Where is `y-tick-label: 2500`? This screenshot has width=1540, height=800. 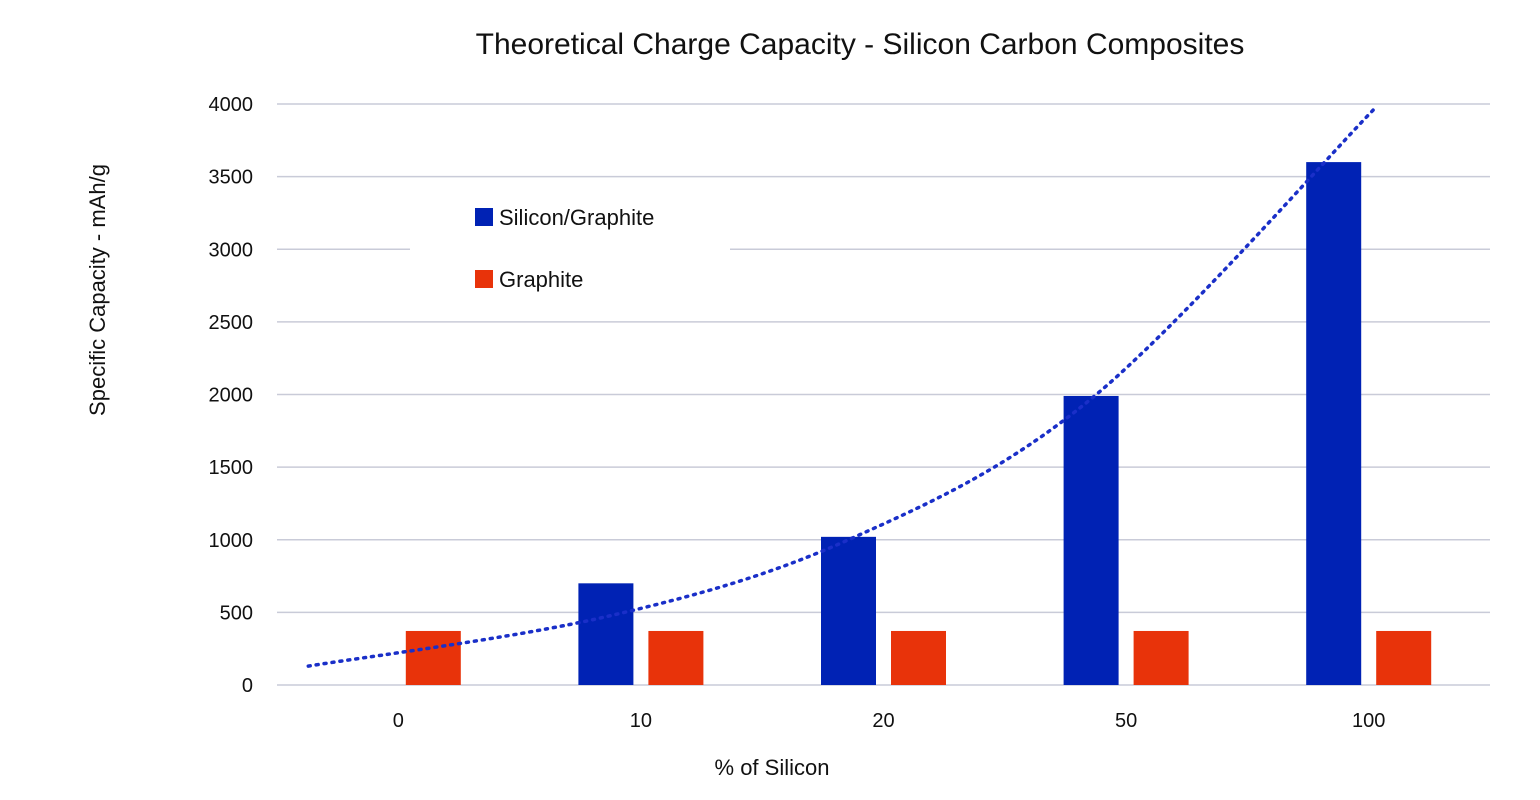 y-tick-label: 2500 is located at coordinates (231, 323).